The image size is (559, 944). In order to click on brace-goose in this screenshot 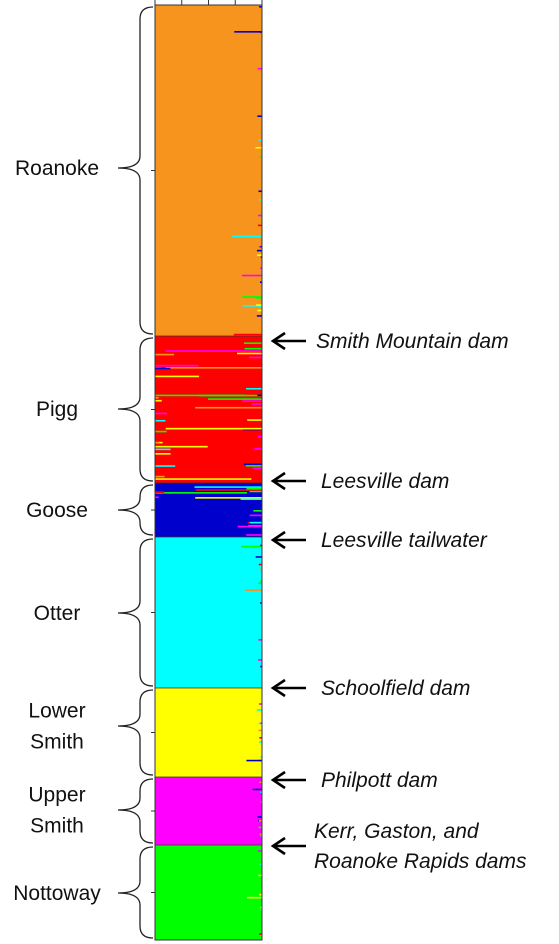, I will do `click(135, 510)`.